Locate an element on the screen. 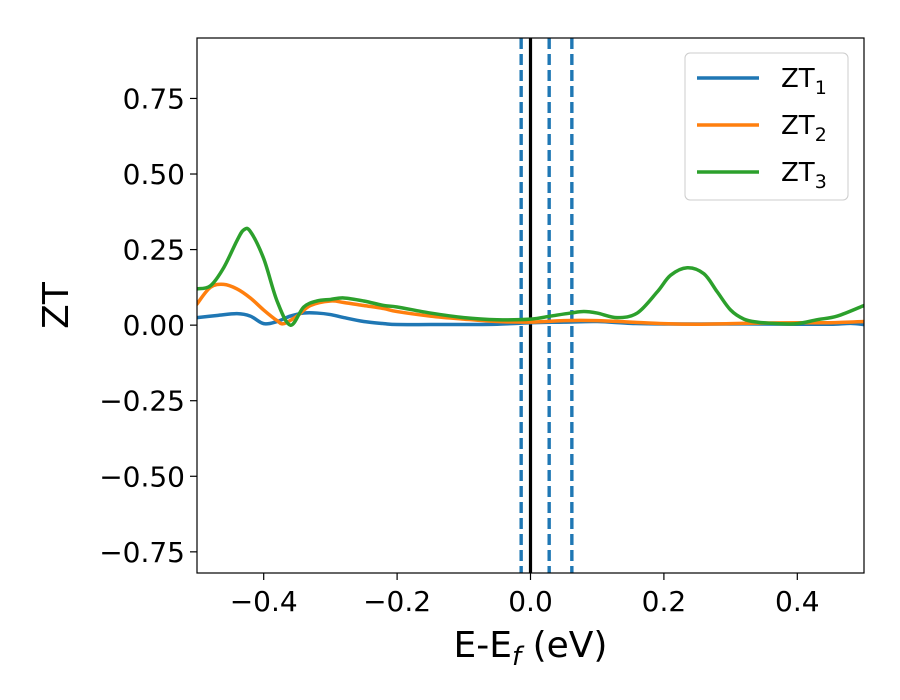  x-tick-label: 0.2 is located at coordinates (664, 601).